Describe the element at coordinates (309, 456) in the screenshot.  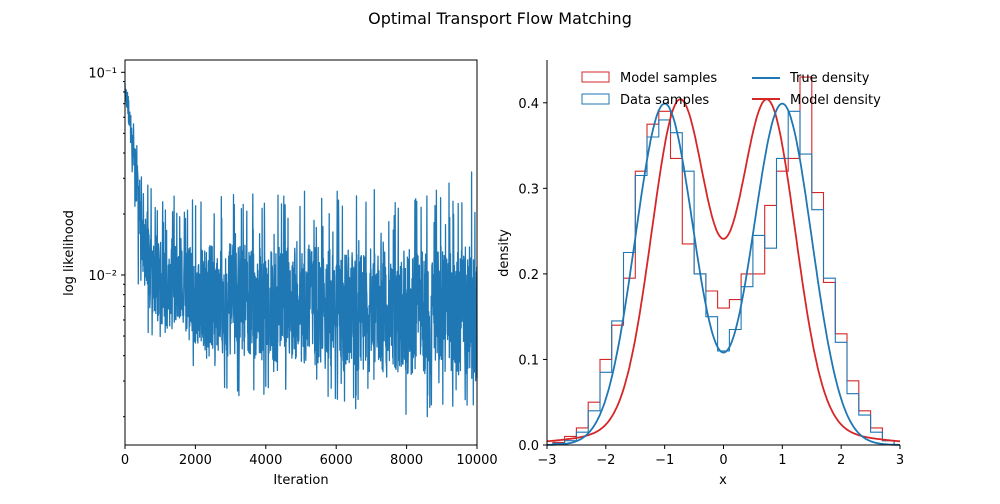
I see `loss-x-ticks: 0 2000 4000 6000 8000 10000` at that location.